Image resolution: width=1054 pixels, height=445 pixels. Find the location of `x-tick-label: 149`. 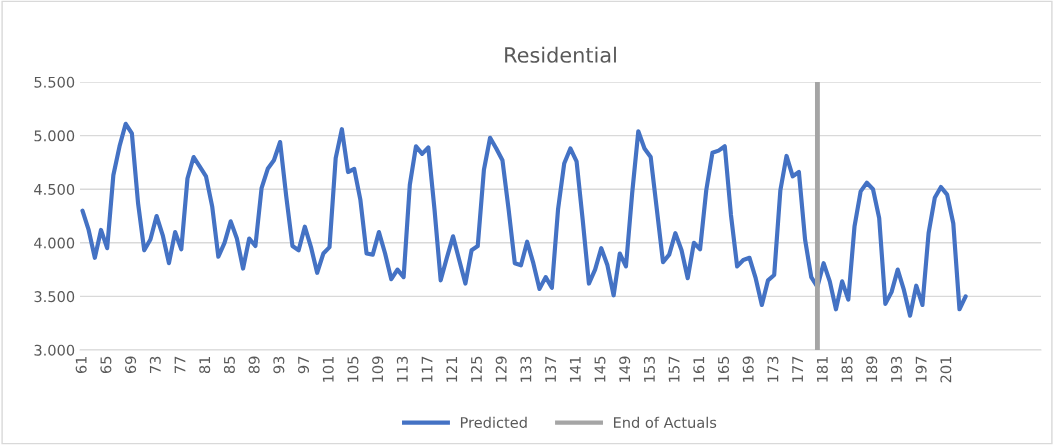

x-tick-label: 149 is located at coordinates (625, 369).